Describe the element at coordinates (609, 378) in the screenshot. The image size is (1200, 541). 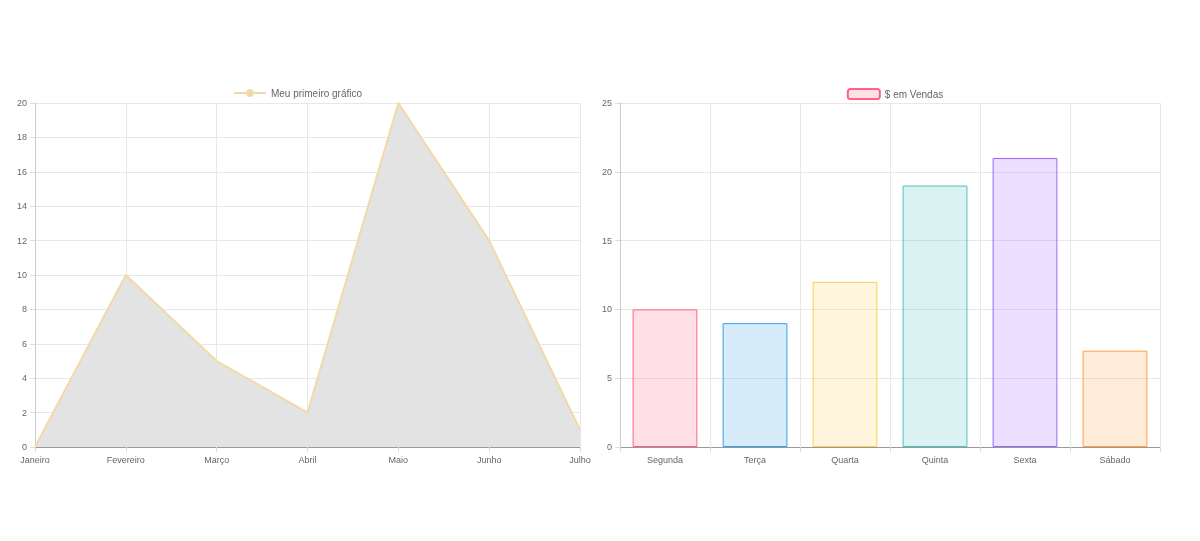
I see `y-tick-label: 5` at that location.